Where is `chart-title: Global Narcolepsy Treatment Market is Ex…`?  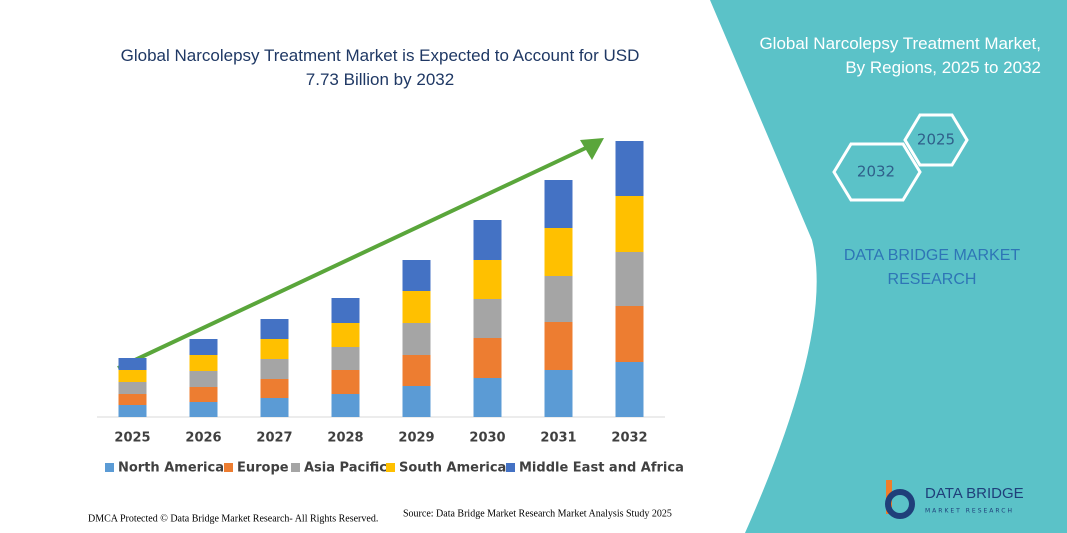 chart-title: Global Narcolepsy Treatment Market is Ex… is located at coordinates (380, 67).